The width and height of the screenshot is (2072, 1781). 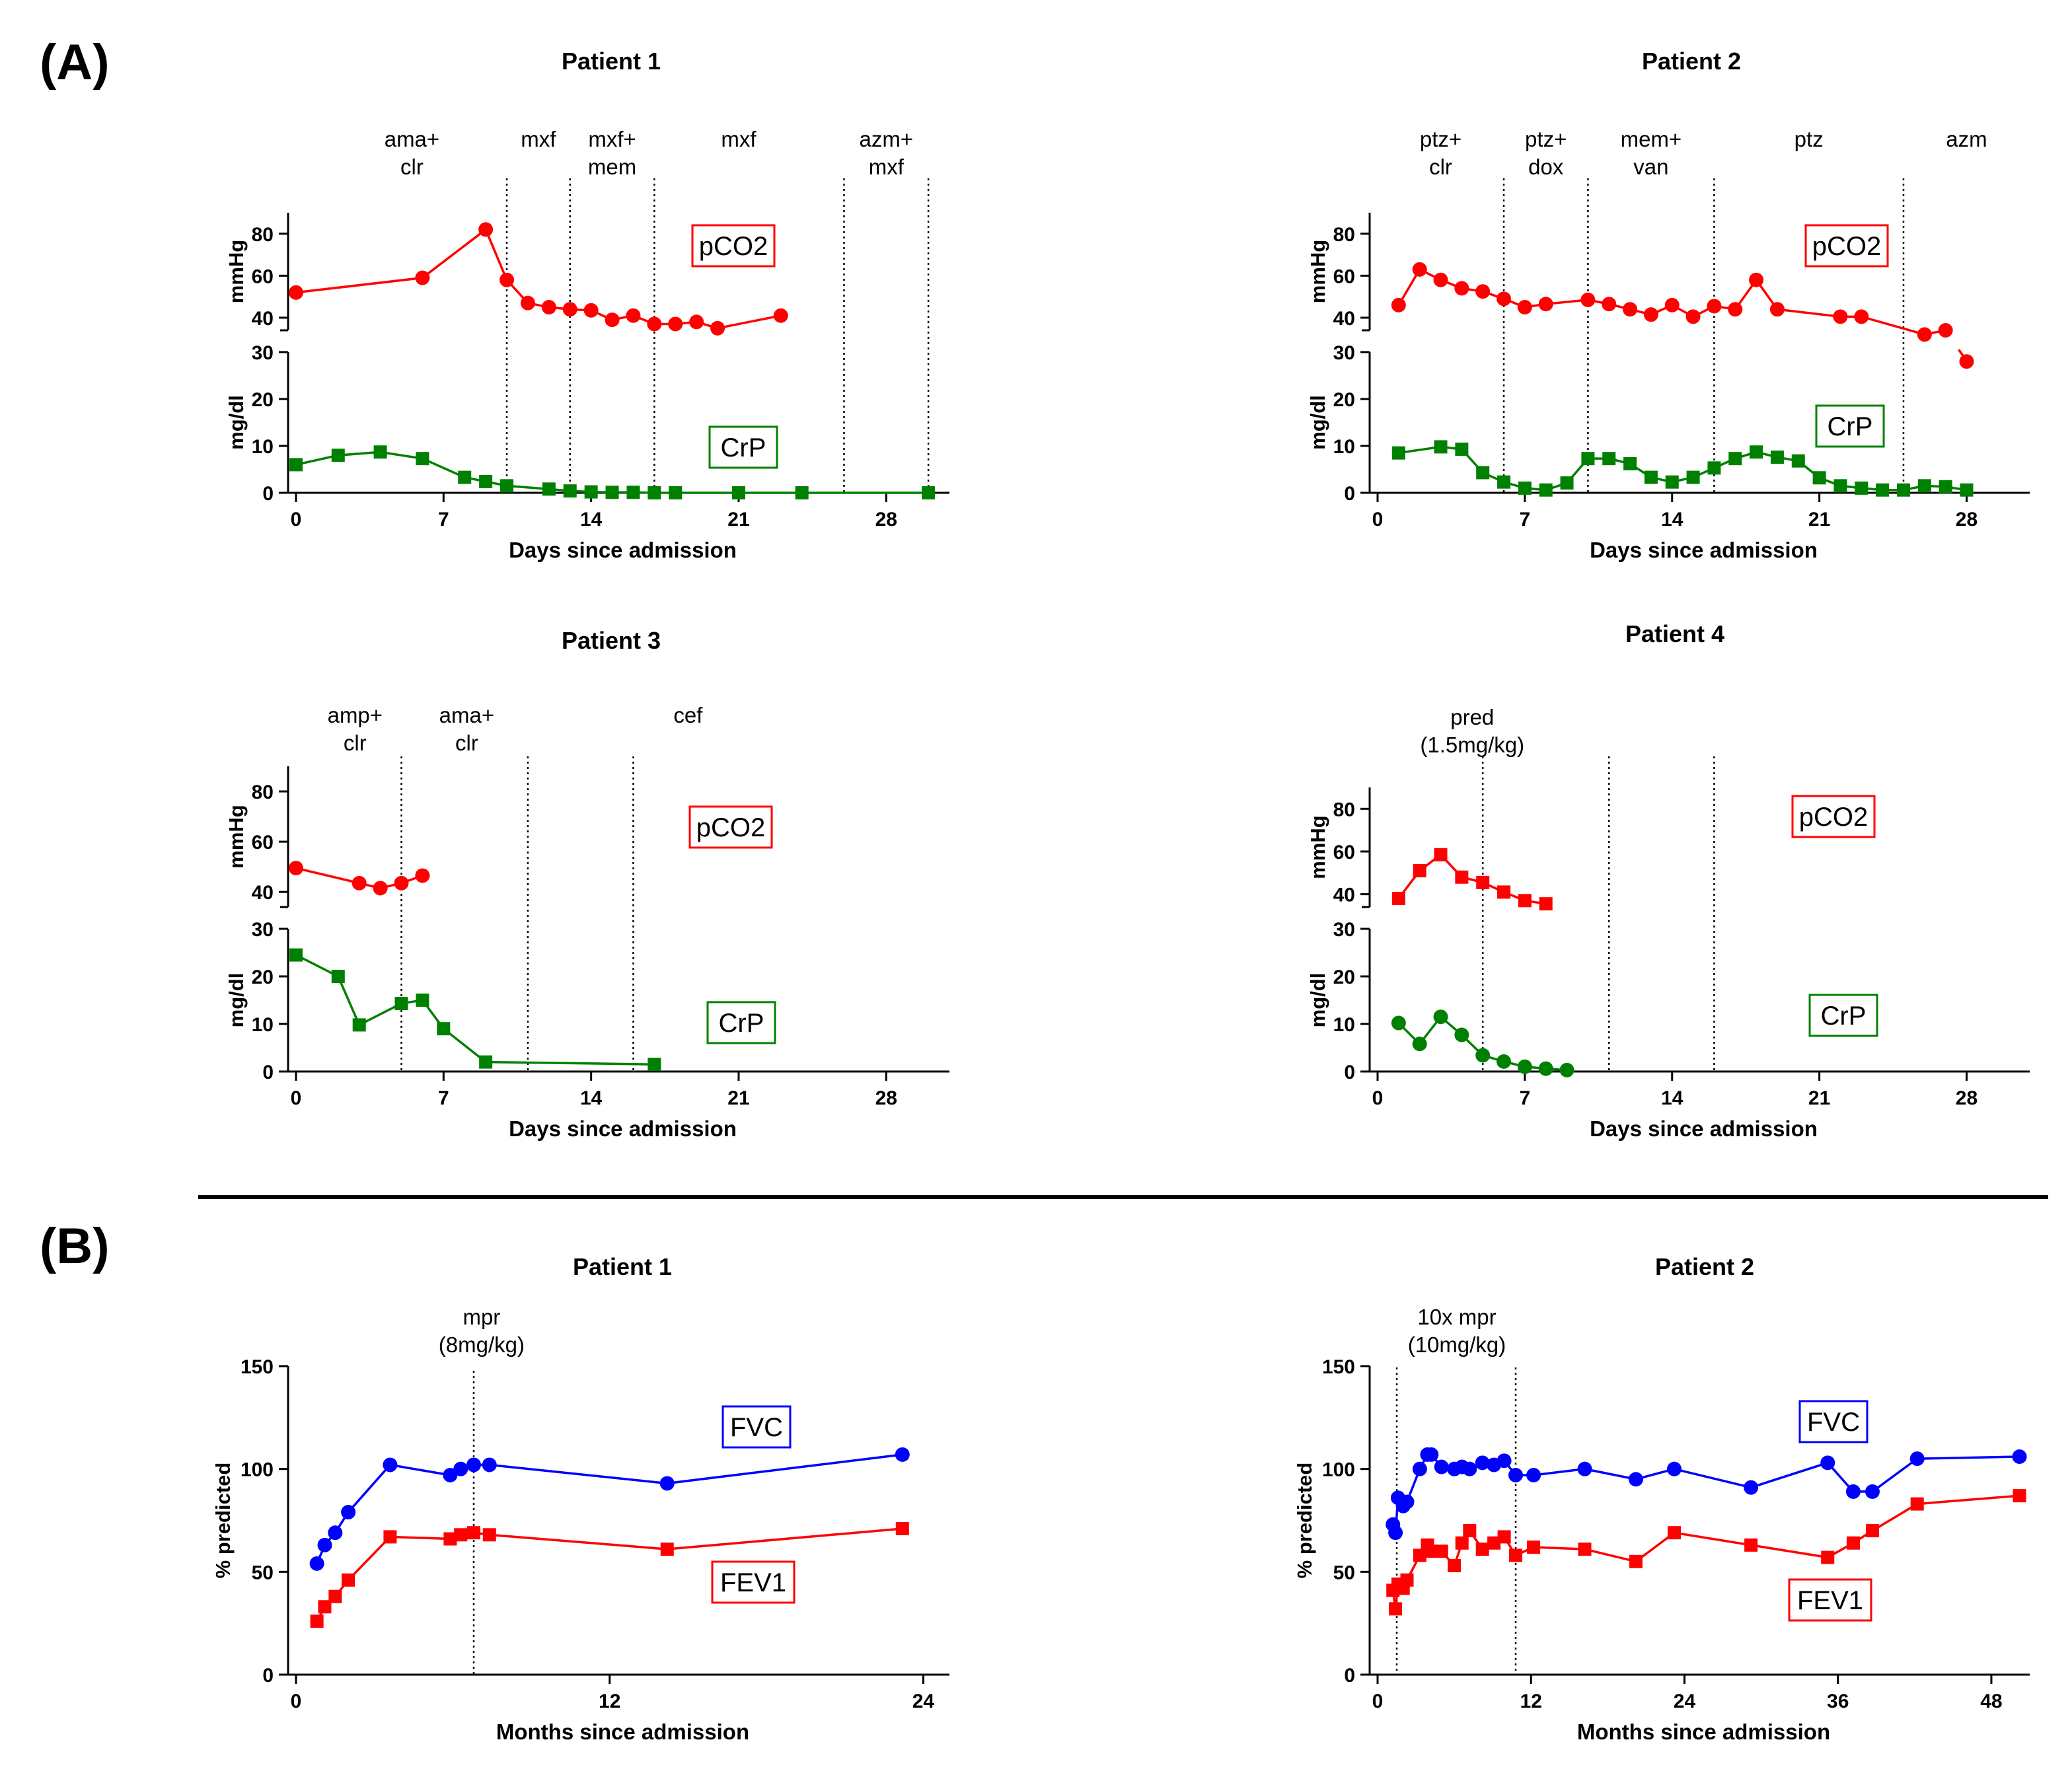 I want to click on chart-title: Patient 2, so click(x=1692, y=61).